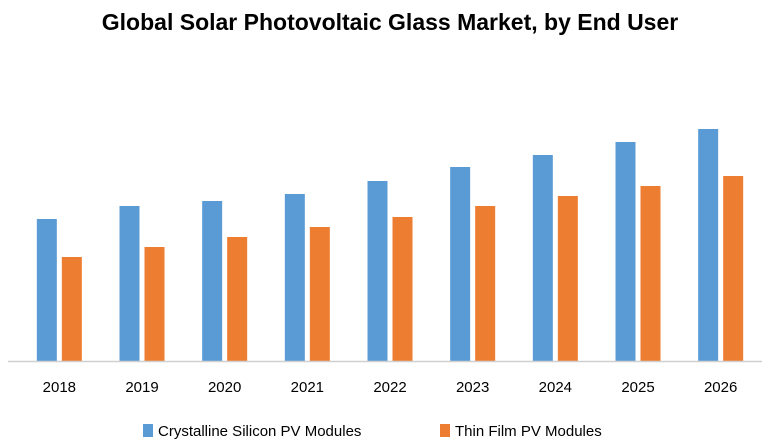  I want to click on bar-thin-film-2023, so click(485, 283).